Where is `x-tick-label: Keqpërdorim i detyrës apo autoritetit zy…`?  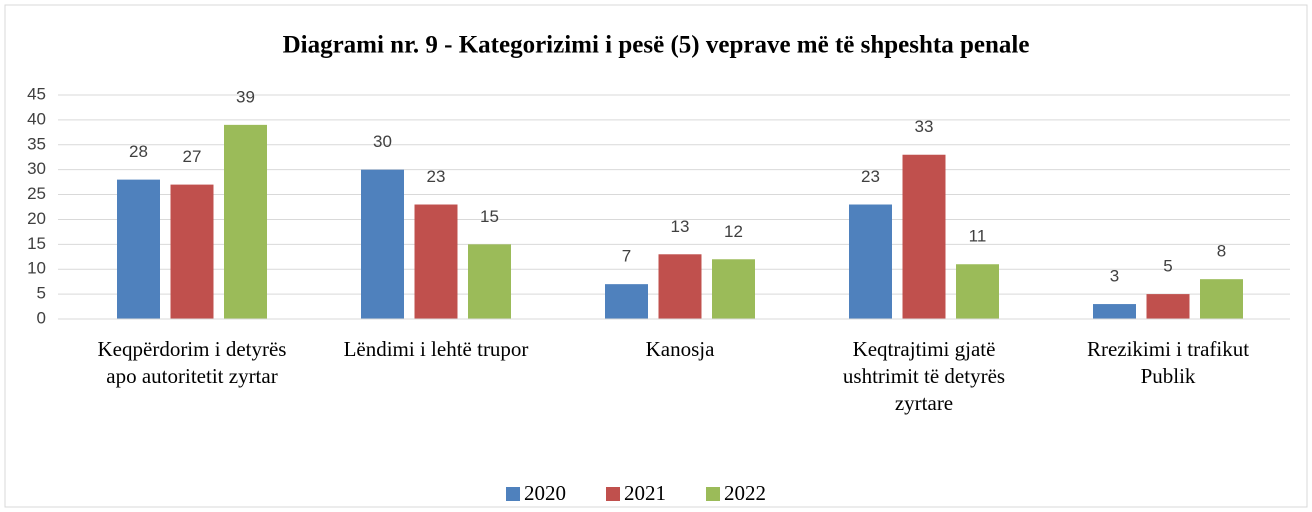
x-tick-label: Keqpërdorim i detyrës apo autoritetit zy… is located at coordinates (192, 362).